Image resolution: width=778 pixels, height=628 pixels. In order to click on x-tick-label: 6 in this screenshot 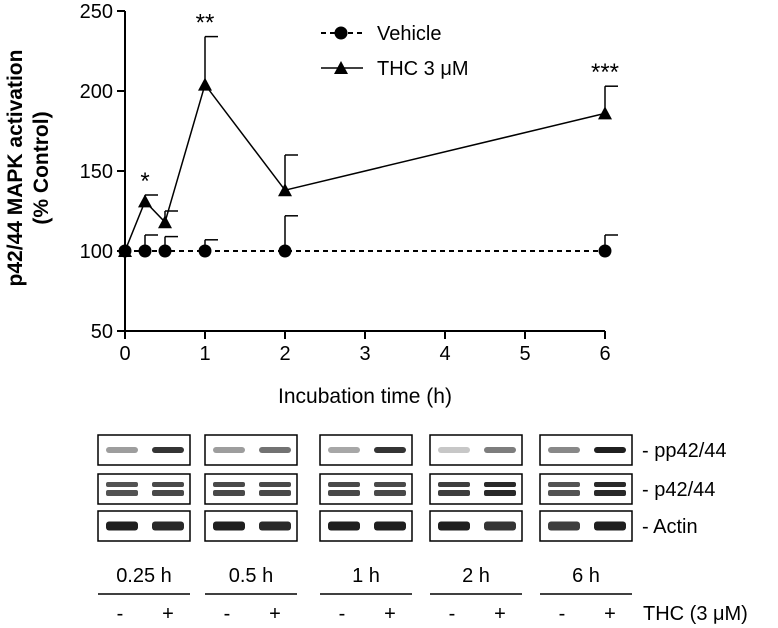, I will do `click(604, 354)`.